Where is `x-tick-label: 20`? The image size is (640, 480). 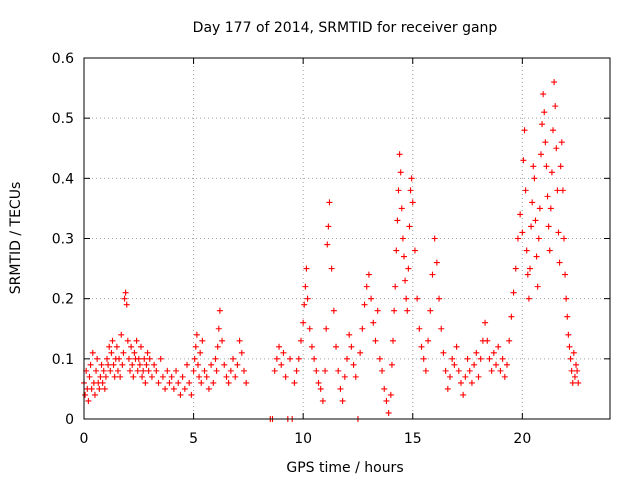
x-tick-label: 20 is located at coordinates (522, 439).